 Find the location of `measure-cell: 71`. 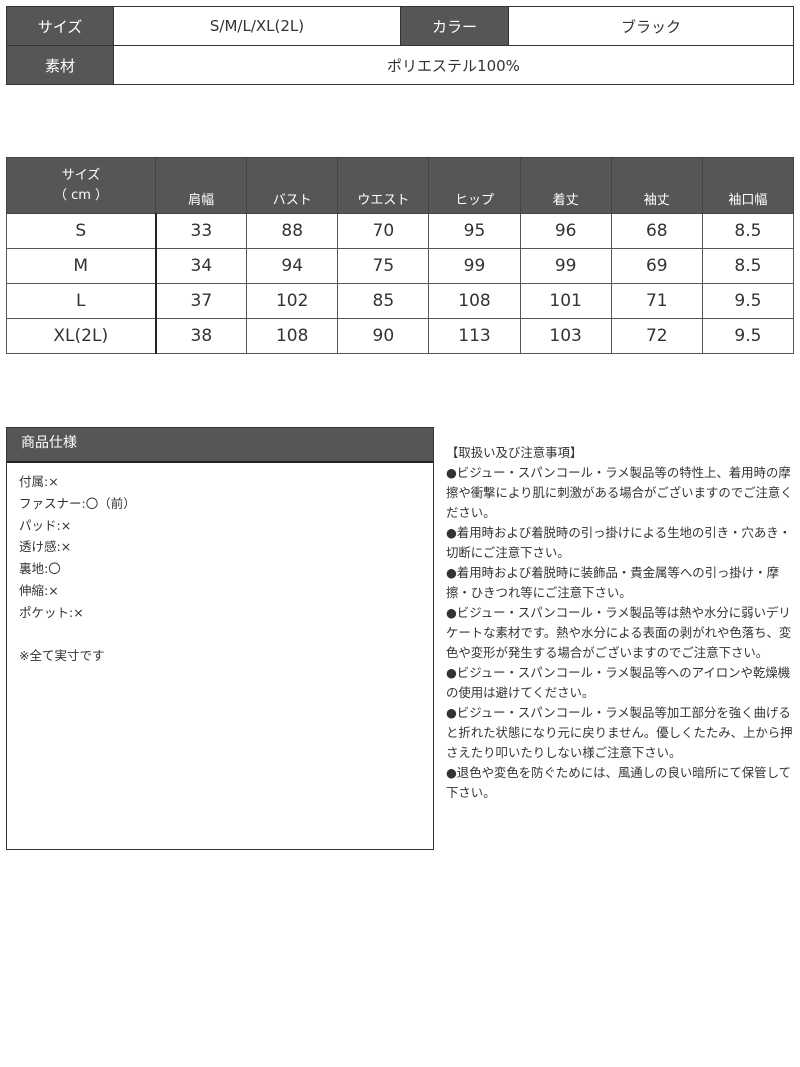

measure-cell: 71 is located at coordinates (656, 301).